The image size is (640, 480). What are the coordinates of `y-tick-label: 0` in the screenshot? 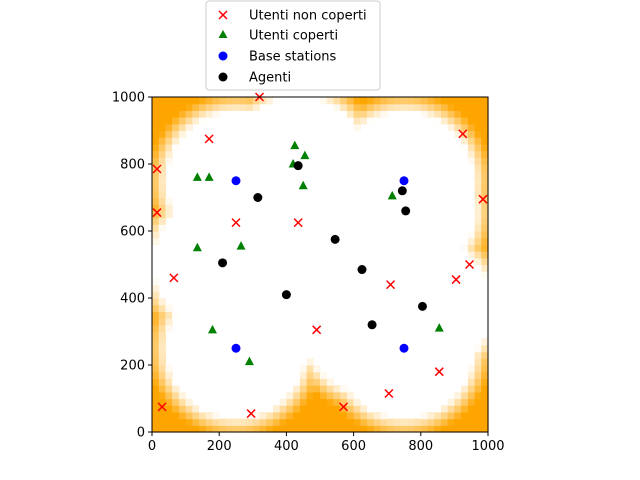 It's located at (141, 433).